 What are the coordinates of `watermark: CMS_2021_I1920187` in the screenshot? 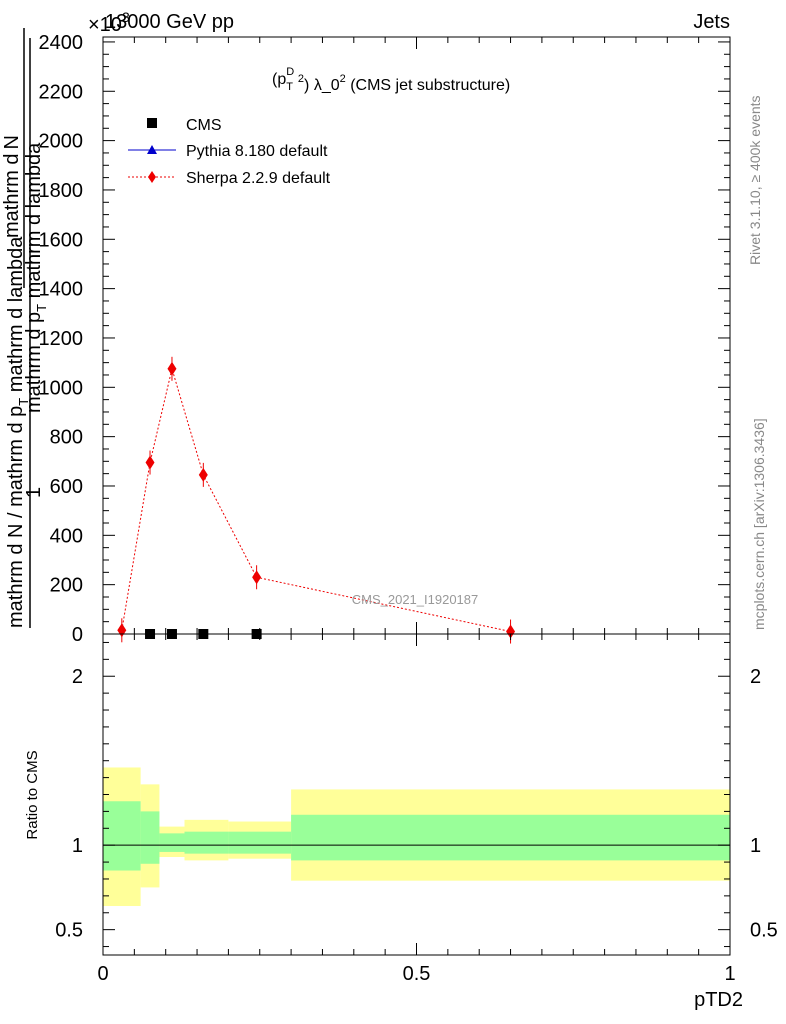 It's located at (415, 599).